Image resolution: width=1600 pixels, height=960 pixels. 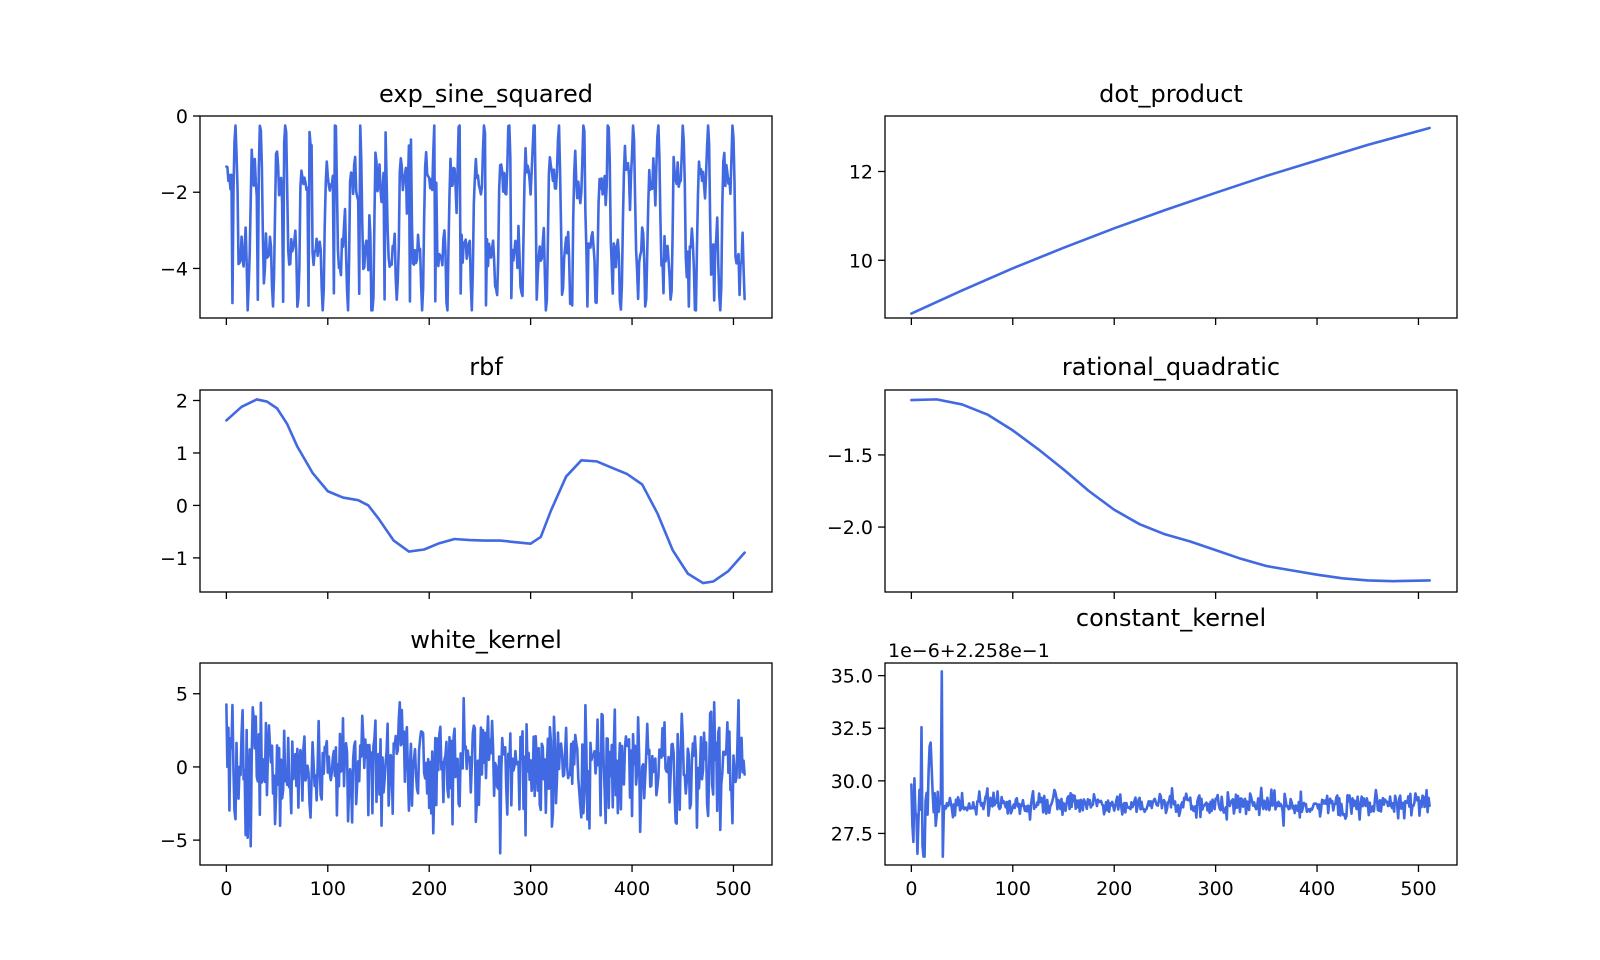 I want to click on y-tick-label: −2, so click(x=174, y=193).